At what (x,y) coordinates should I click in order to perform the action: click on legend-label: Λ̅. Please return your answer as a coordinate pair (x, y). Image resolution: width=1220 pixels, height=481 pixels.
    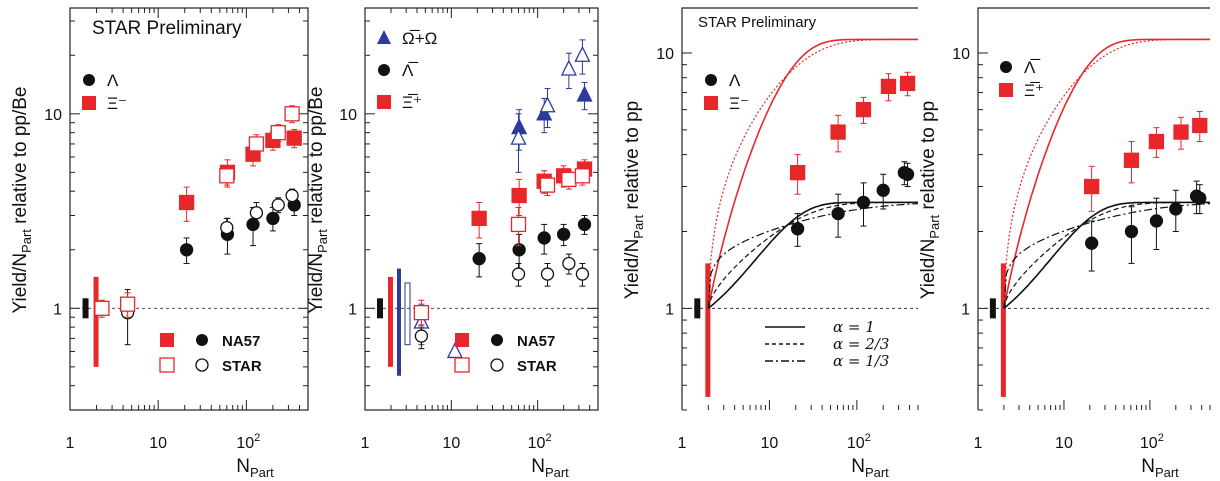
    Looking at the image, I should click on (1032, 67).